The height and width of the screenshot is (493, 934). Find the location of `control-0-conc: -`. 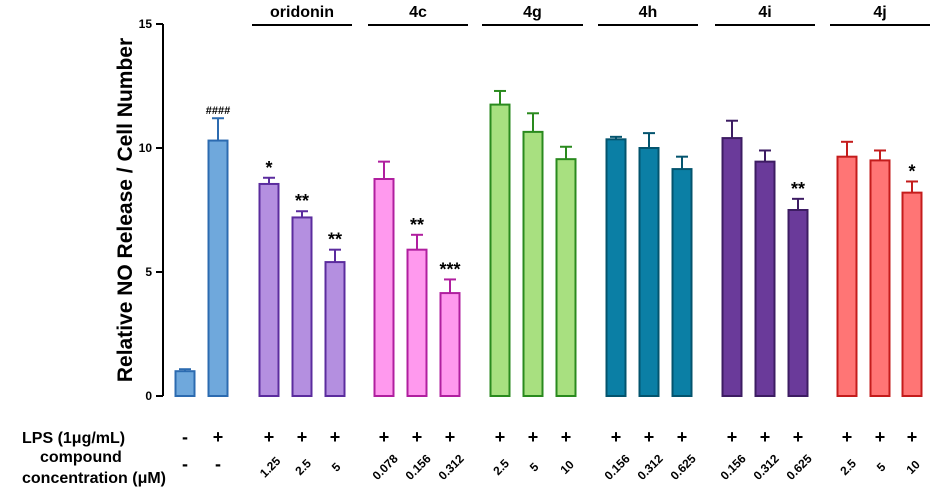

control-0-conc: - is located at coordinates (185, 464).